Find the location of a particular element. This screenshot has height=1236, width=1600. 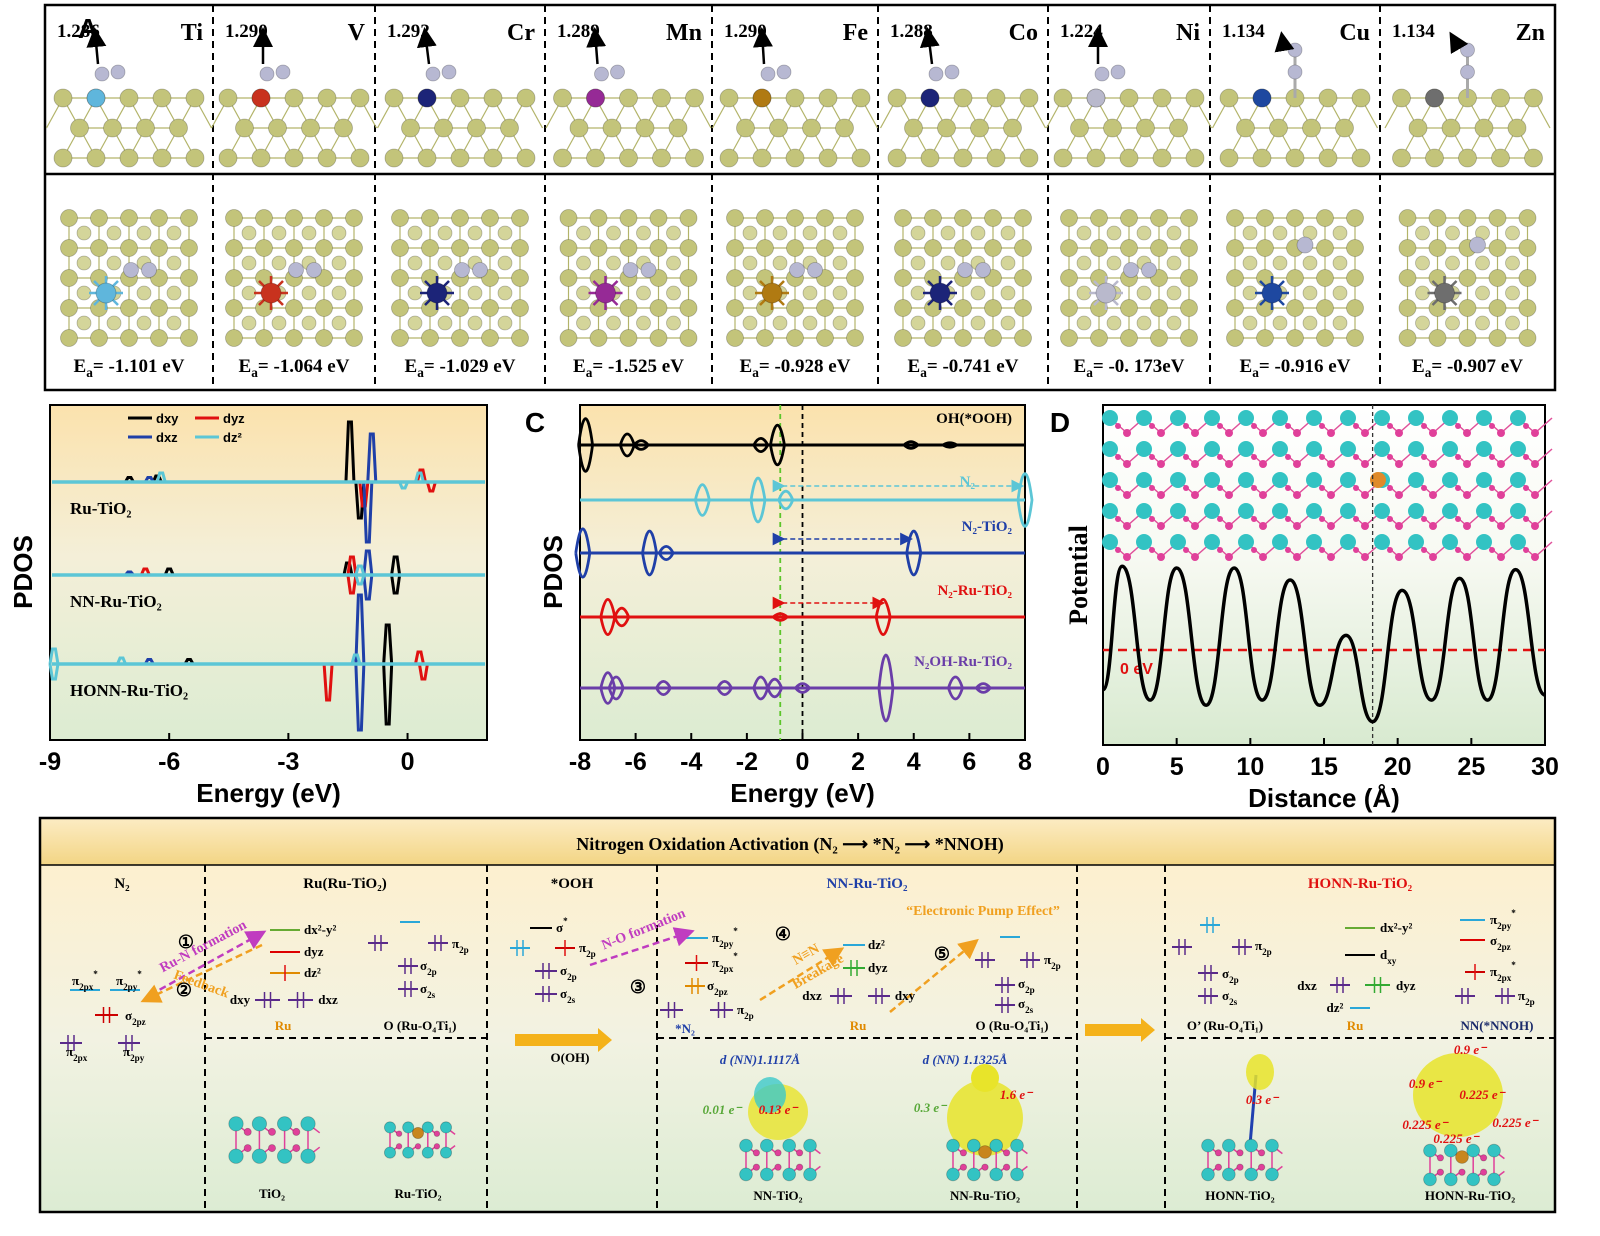

panel-letter: C is located at coordinates (535, 422).